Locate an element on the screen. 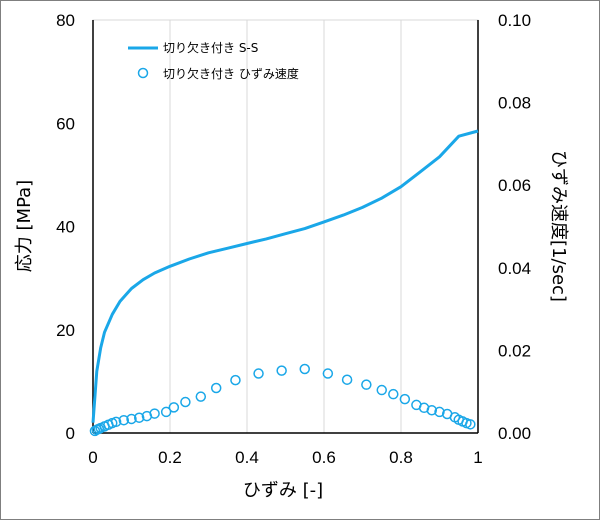  x-tick-label: 1 is located at coordinates (477, 457).